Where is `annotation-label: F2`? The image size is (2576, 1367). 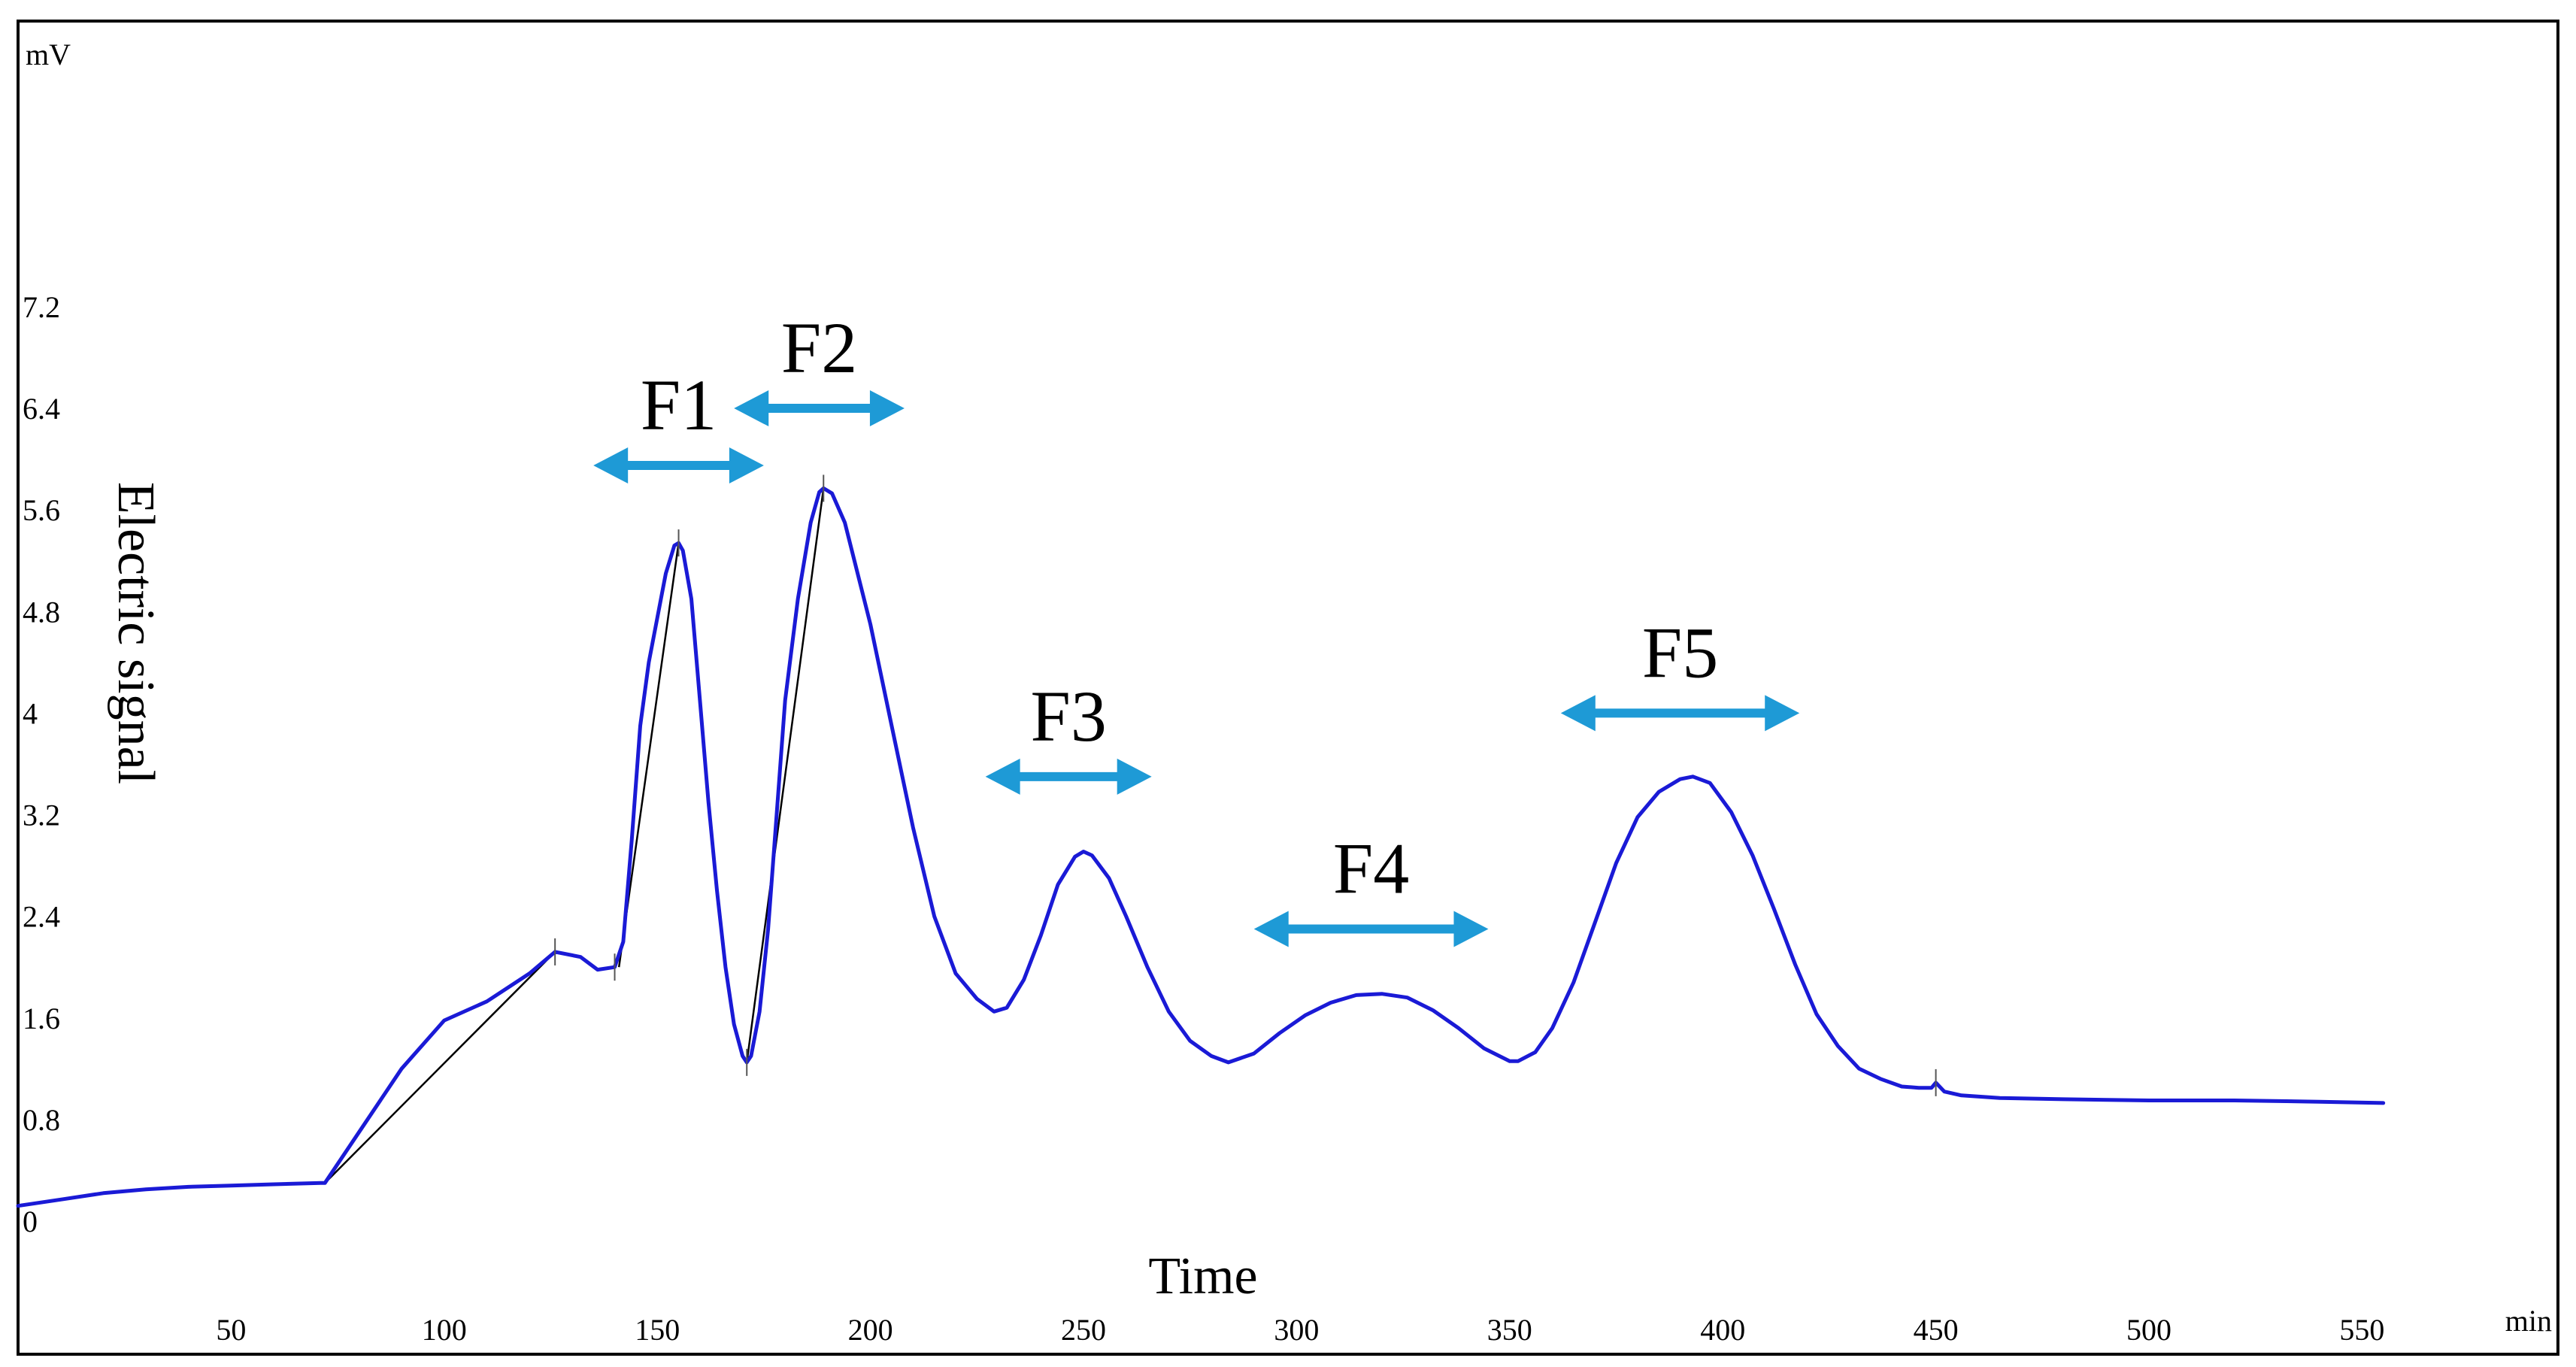
annotation-label: F2 is located at coordinates (819, 348).